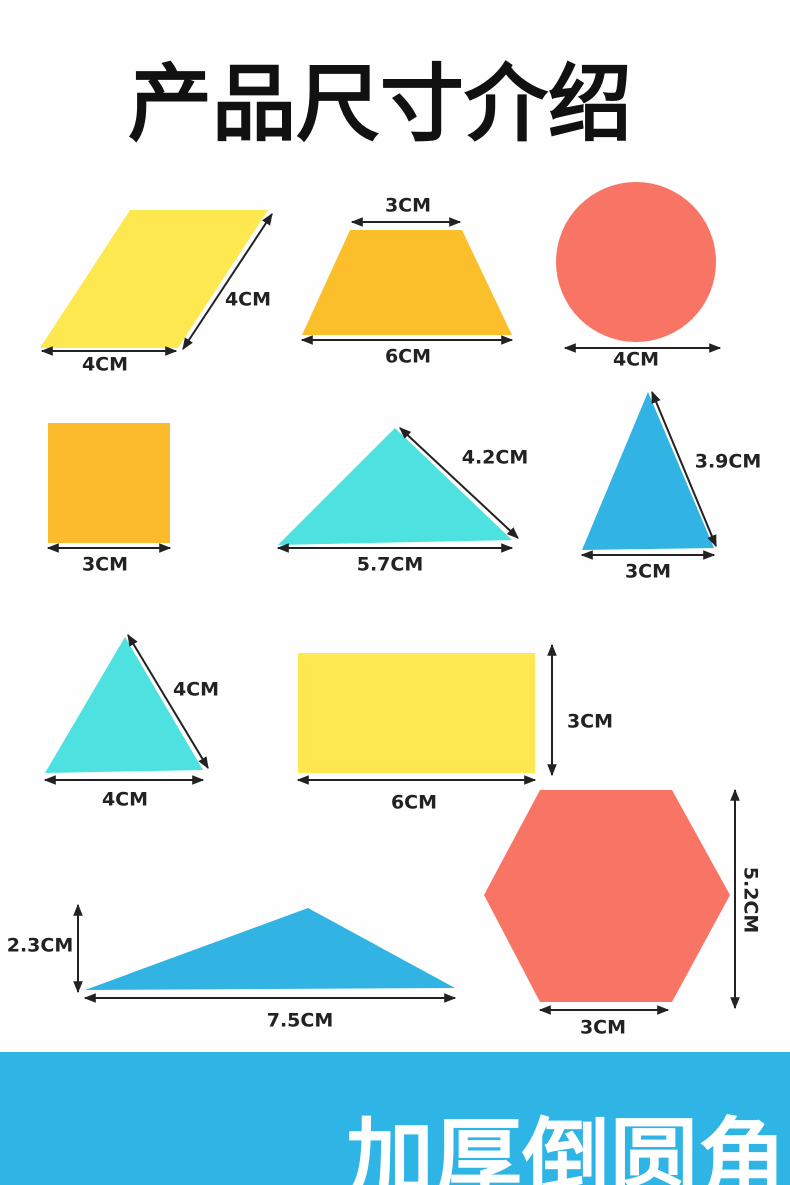 The image size is (790, 1185). I want to click on triangle, so click(270, 949).